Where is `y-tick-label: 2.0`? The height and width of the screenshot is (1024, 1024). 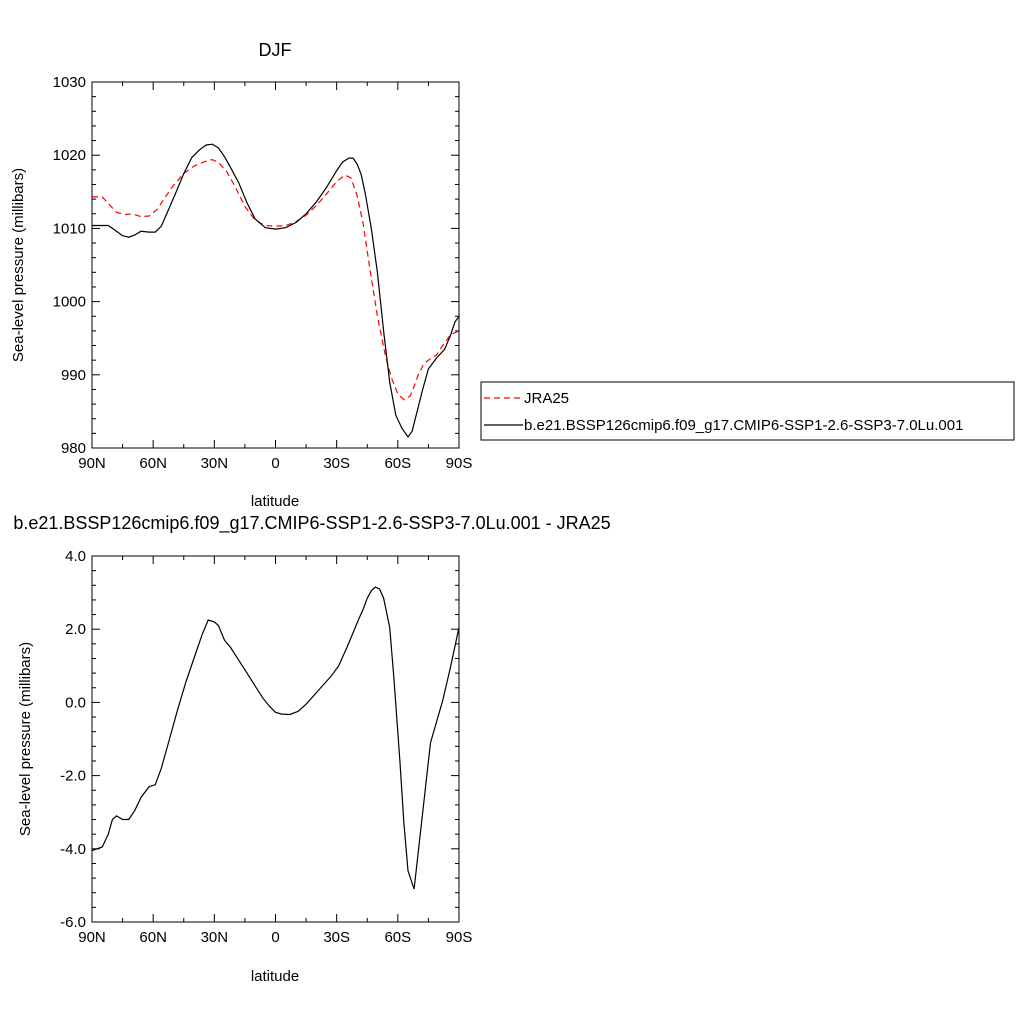
y-tick-label: 2.0 is located at coordinates (75, 629).